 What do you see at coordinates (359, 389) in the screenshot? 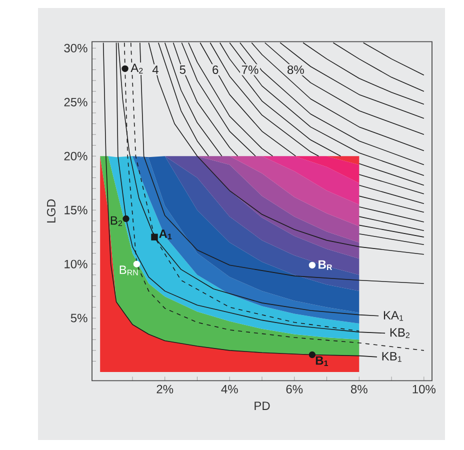
I see `x-tick-label: 8%` at bounding box center [359, 389].